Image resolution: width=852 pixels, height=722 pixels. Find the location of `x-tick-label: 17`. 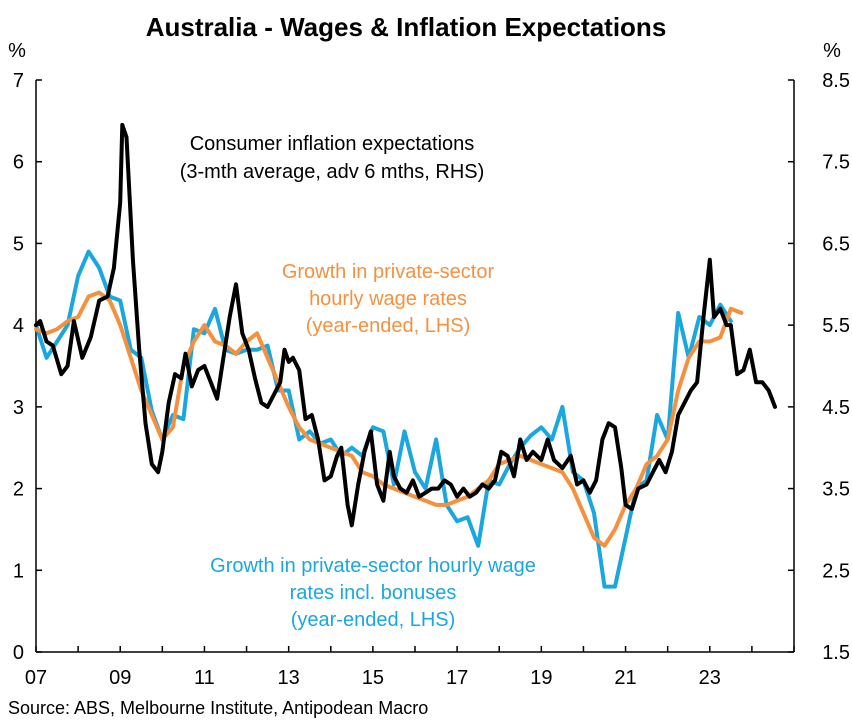

x-tick-label: 17 is located at coordinates (457, 678).